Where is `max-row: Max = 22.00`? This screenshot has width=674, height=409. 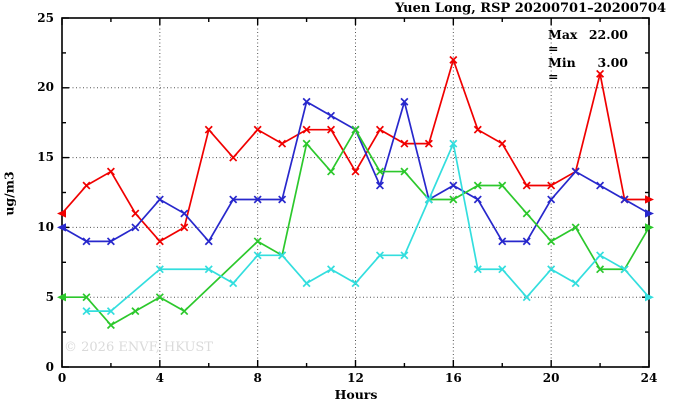 max-row: Max = 22.00 is located at coordinates (588, 42).